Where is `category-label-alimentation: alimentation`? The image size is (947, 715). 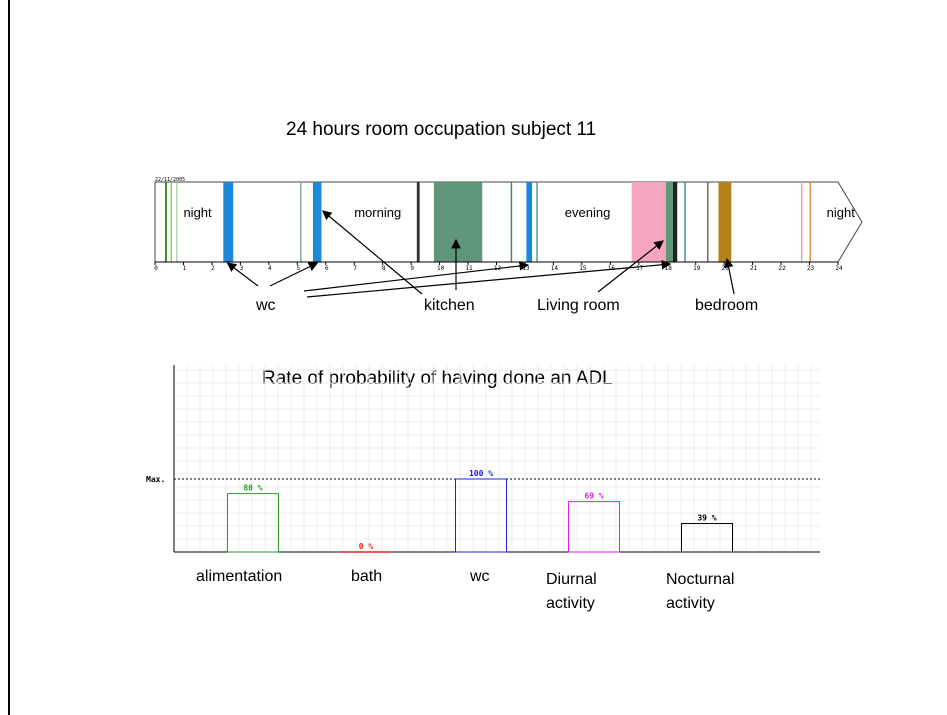
category-label-alimentation: alimentation is located at coordinates (239, 576).